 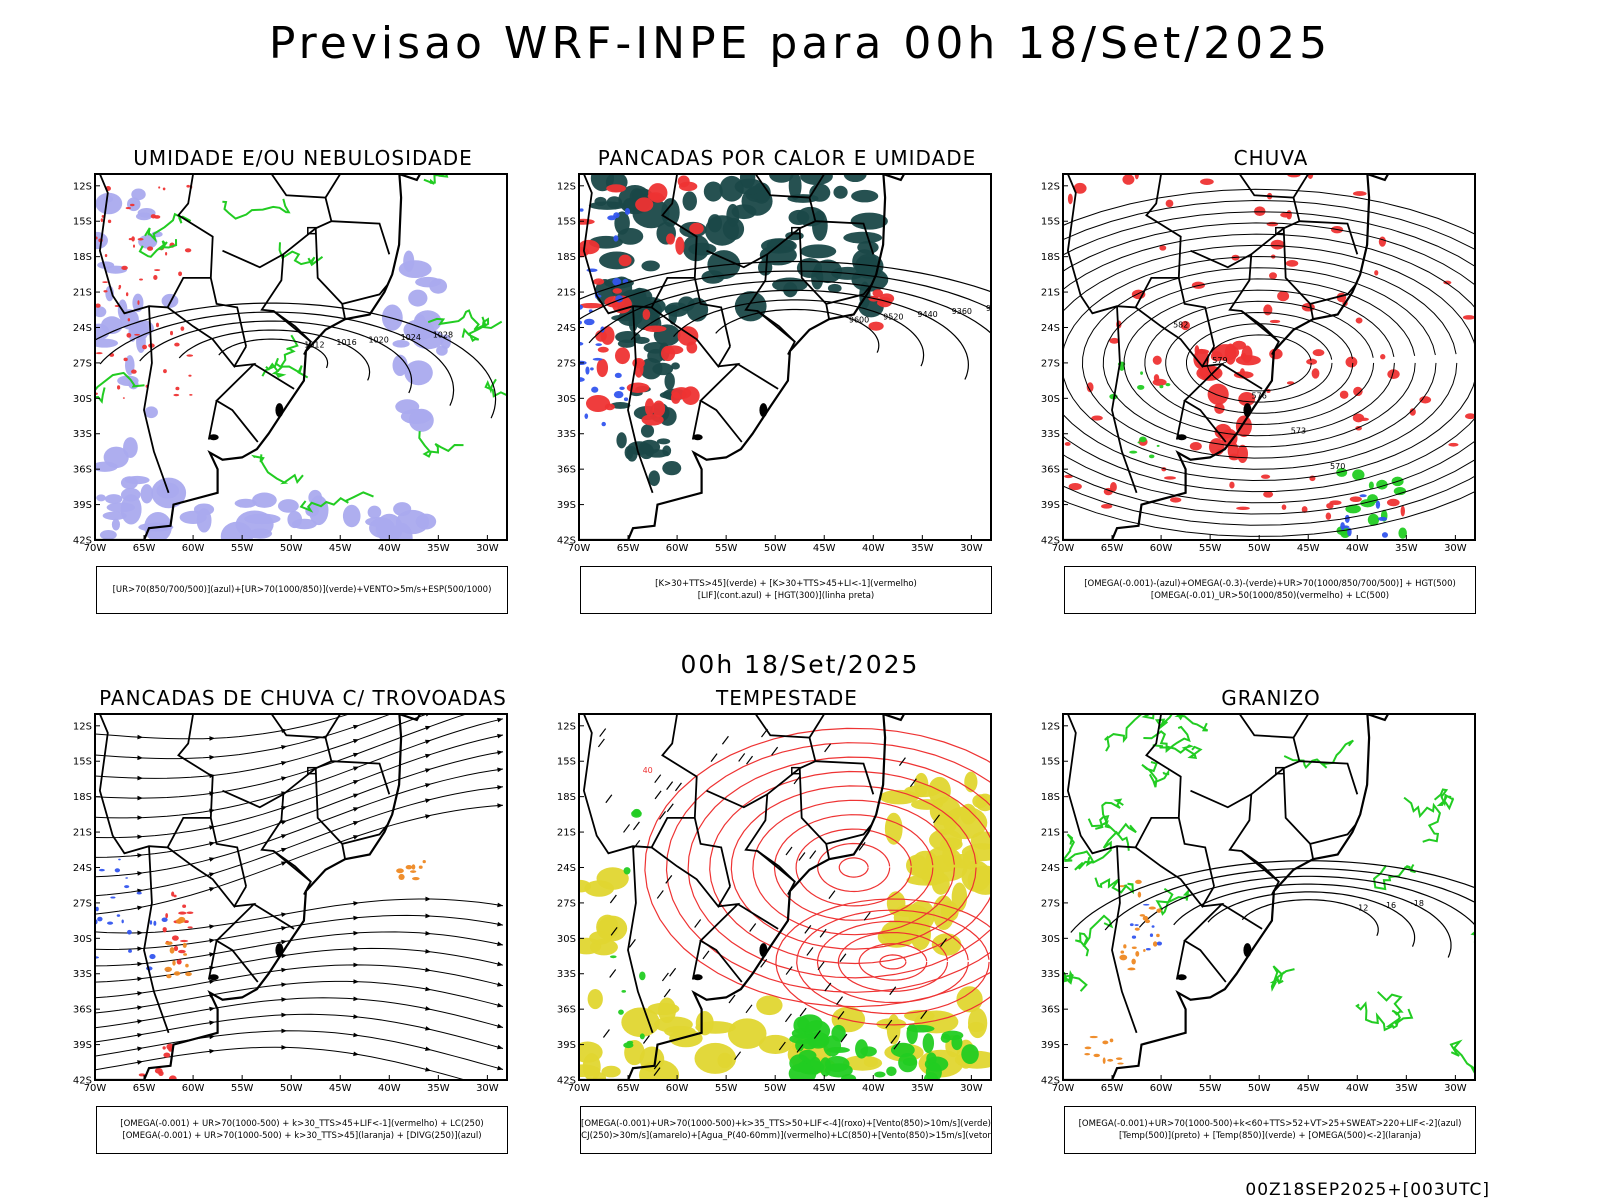 What do you see at coordinates (1269, 897) in the screenshot?
I see `map-content: -12 -16 -18` at bounding box center [1269, 897].